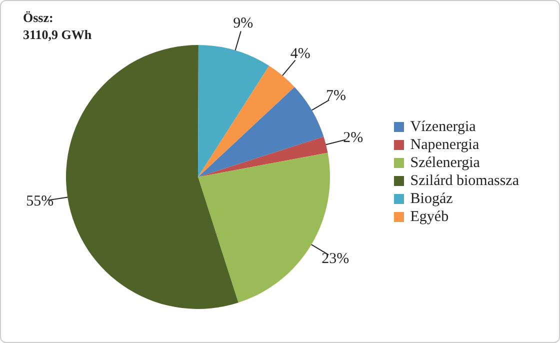 The image size is (560, 343). What do you see at coordinates (336, 96) in the screenshot?
I see `data-label: 7%` at bounding box center [336, 96].